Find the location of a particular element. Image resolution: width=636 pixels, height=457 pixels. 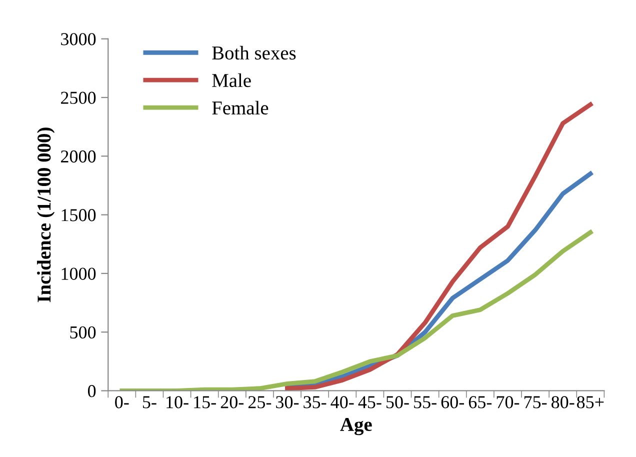

x-tick-label: 40- is located at coordinates (342, 402).